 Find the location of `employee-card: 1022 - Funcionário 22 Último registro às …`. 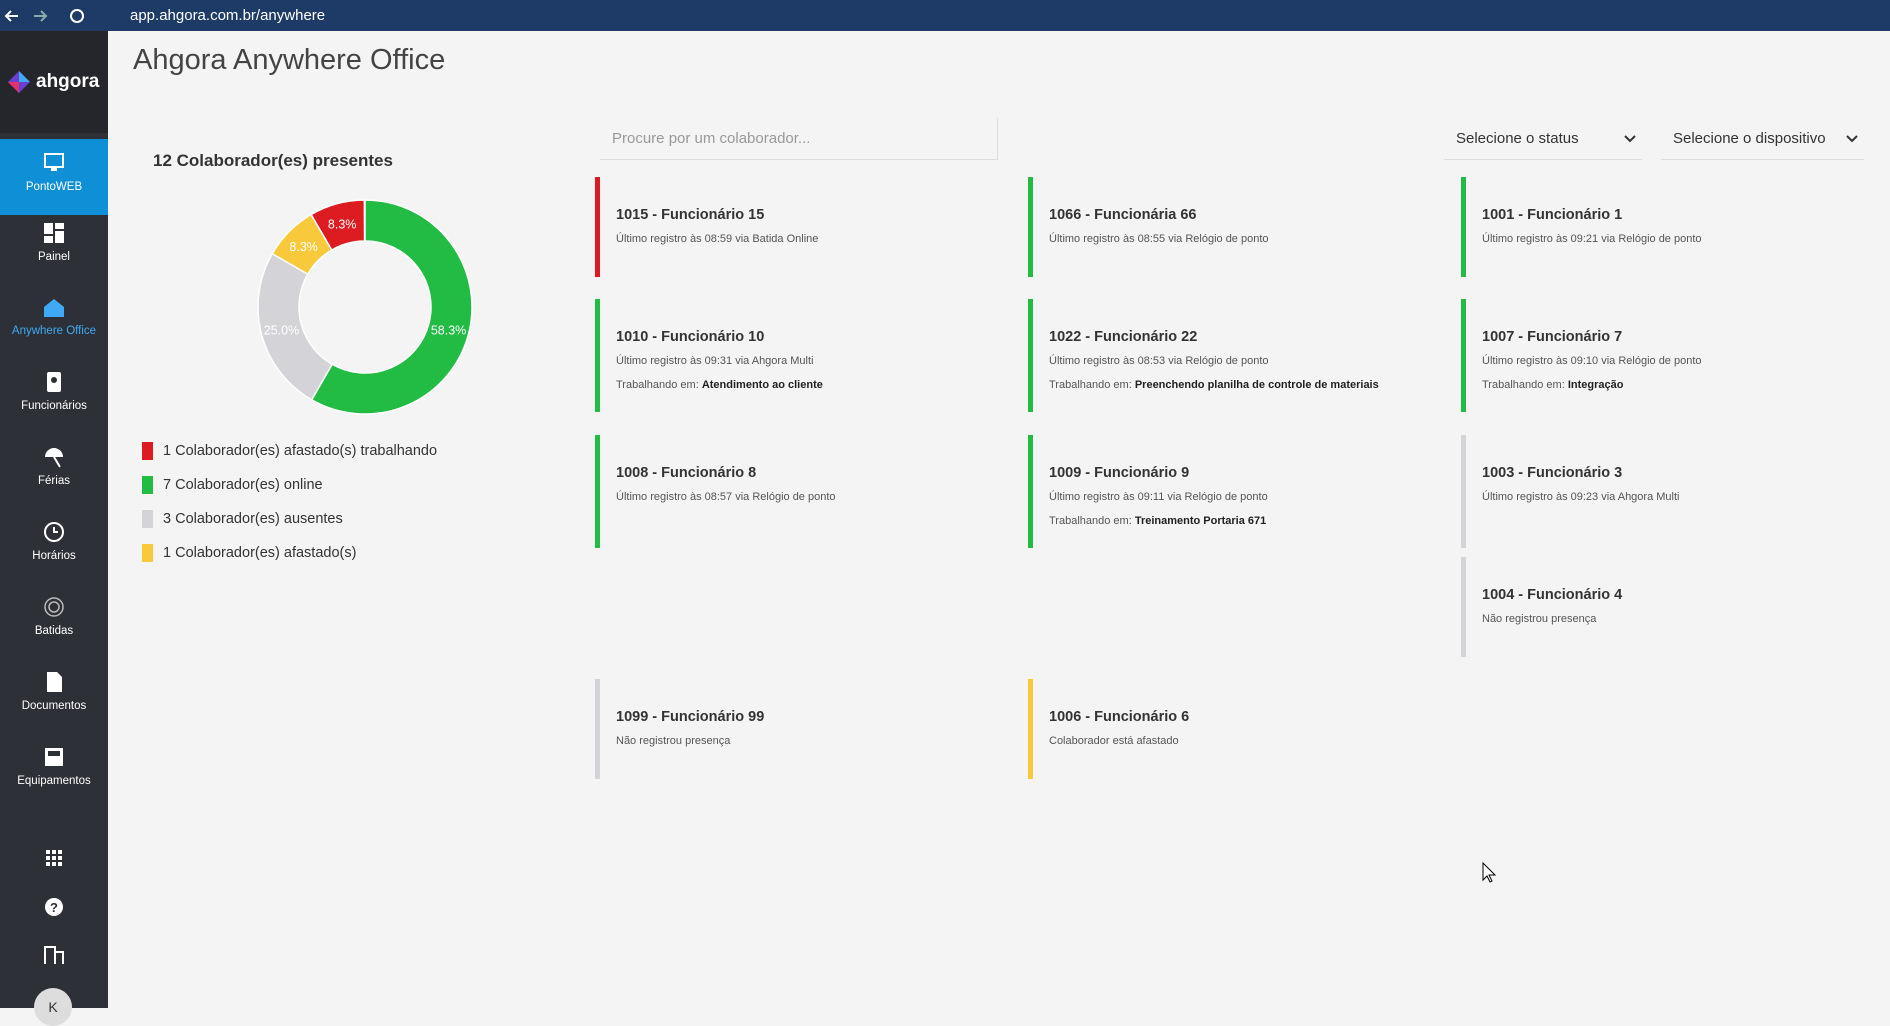

employee-card: 1022 - Funcionário 22 Último registro às … is located at coordinates (1235, 355).